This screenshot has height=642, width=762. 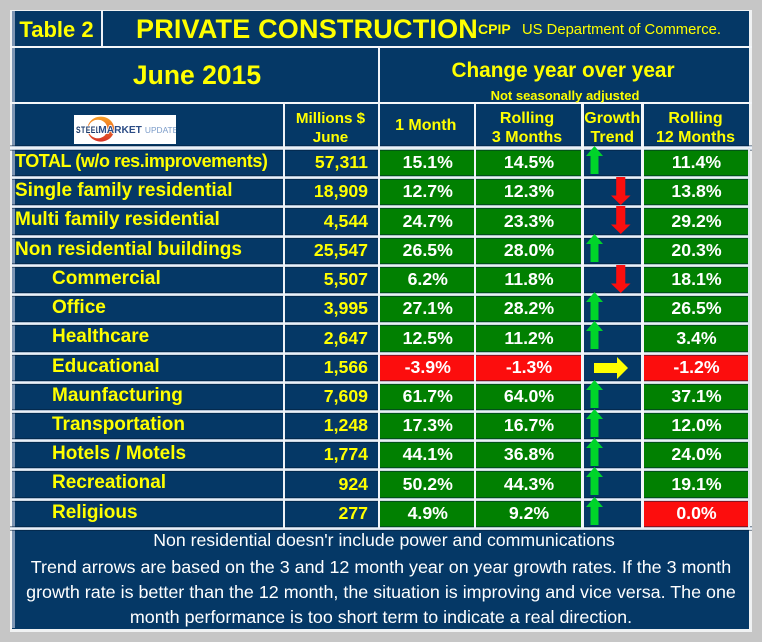 What do you see at coordinates (160, 130) in the screenshot?
I see `svg-text: UPDATE` at bounding box center [160, 130].